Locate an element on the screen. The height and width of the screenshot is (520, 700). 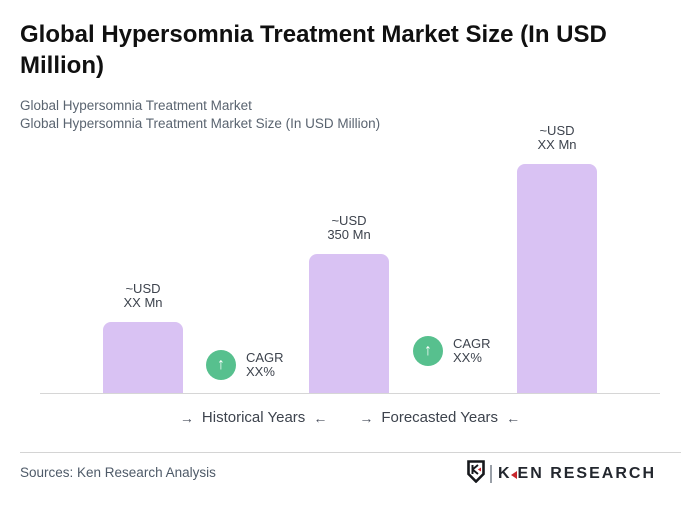
bar-value-line2: 350 Mn is located at coordinates (349, 234).